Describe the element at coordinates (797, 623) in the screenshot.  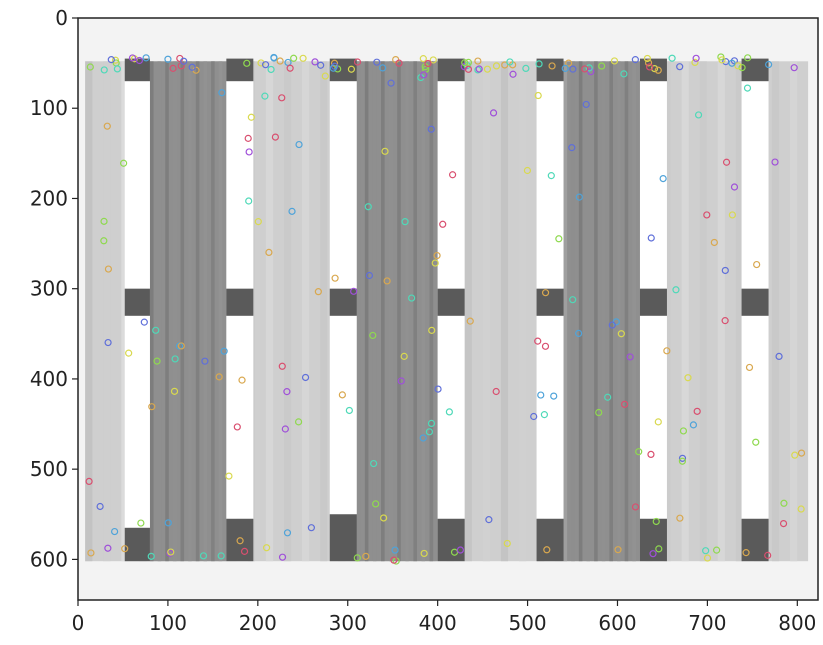
I see `x-tick-label: 800` at that location.